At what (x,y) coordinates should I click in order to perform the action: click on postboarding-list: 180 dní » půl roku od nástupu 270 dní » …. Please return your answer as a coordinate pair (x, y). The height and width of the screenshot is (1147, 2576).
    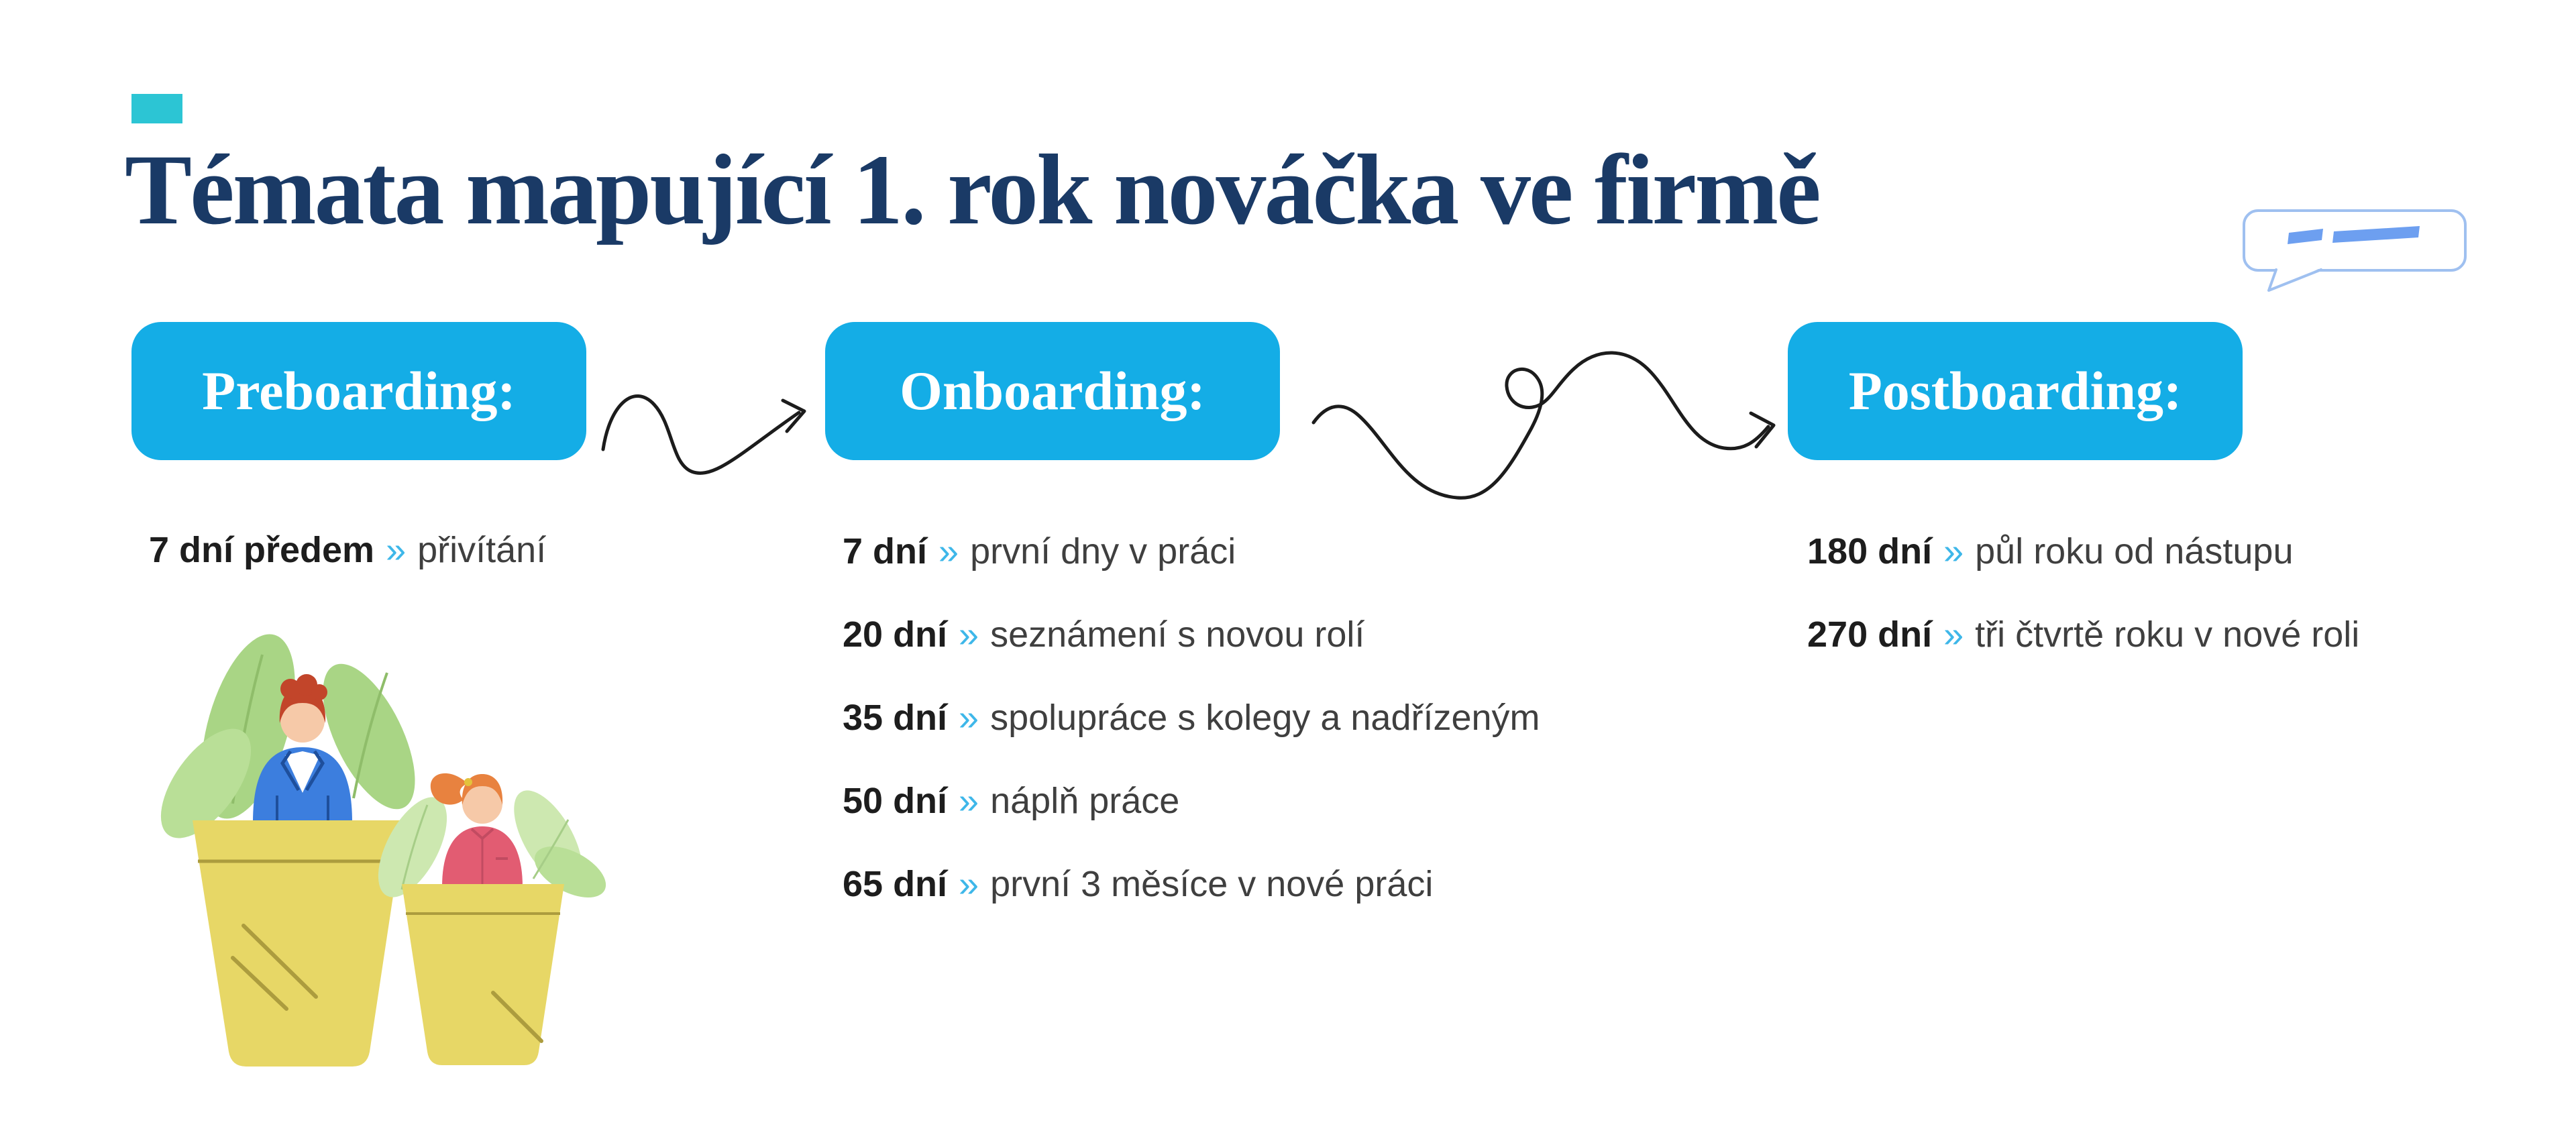
    Looking at the image, I should click on (2083, 611).